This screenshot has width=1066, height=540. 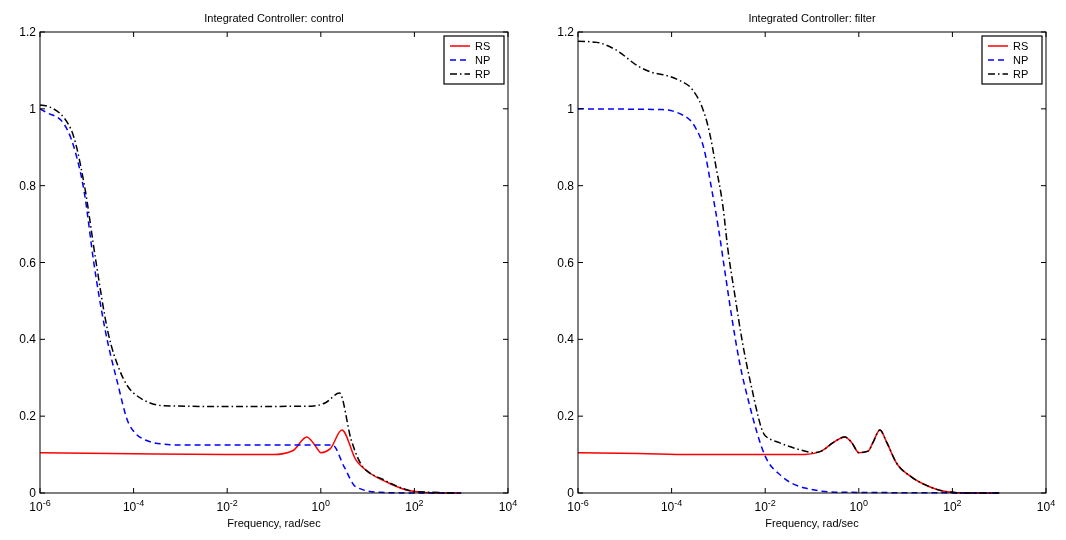 What do you see at coordinates (812, 18) in the screenshot?
I see `chart-title: Integrated Controller: filter` at bounding box center [812, 18].